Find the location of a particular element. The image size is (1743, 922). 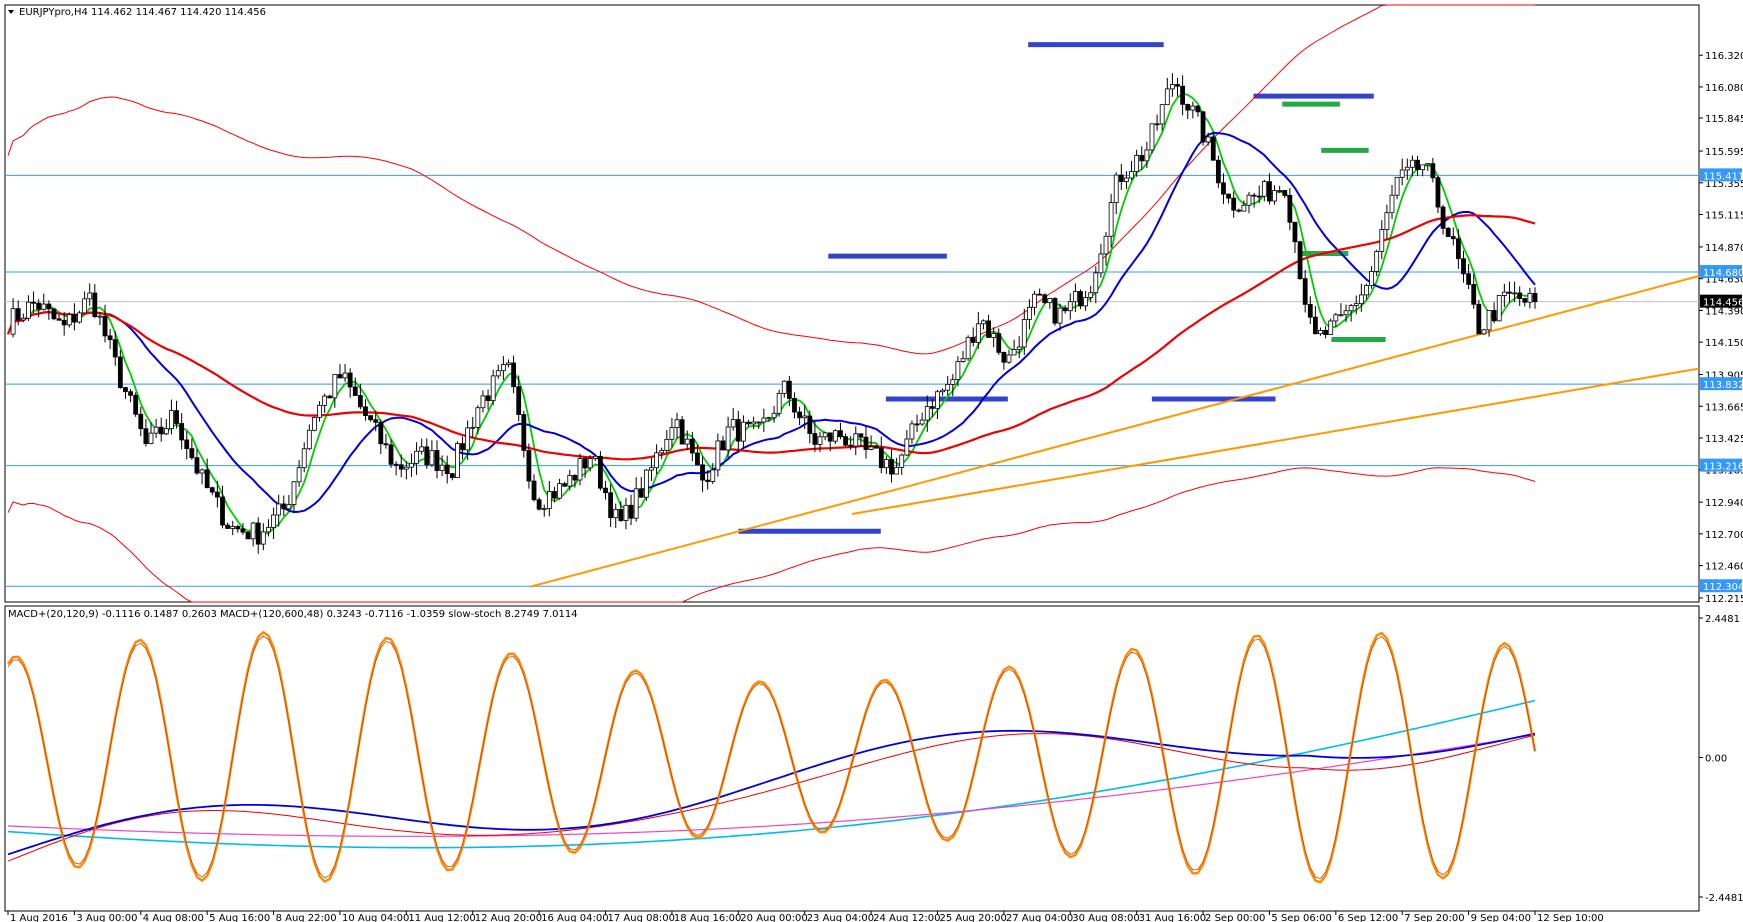

chart-collapse-icon is located at coordinates (11, 12).